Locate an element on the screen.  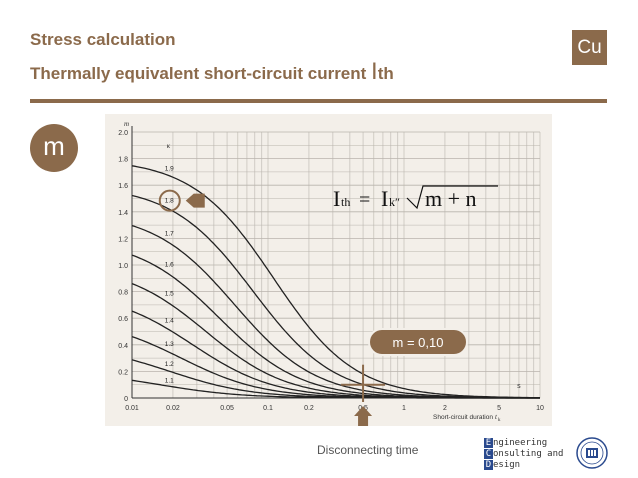
title-symbol-th: th is located at coordinates (385, 73).